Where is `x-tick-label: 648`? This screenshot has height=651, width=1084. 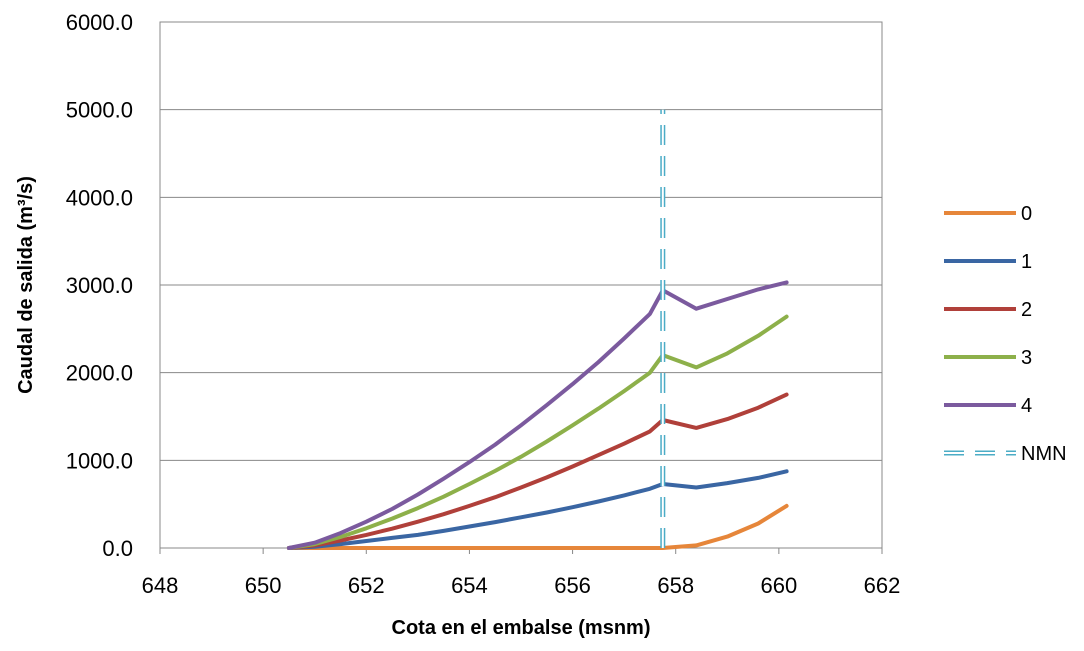
x-tick-label: 648 is located at coordinates (160, 585).